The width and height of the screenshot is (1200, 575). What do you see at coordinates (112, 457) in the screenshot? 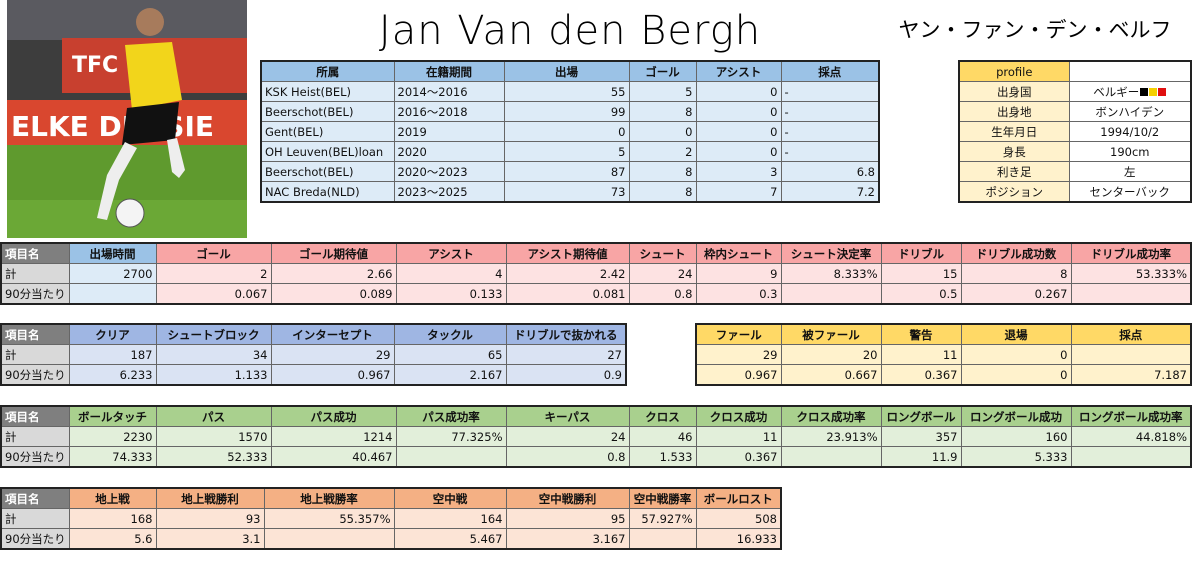
I see `stat-cell: 74.333` at bounding box center [112, 457].